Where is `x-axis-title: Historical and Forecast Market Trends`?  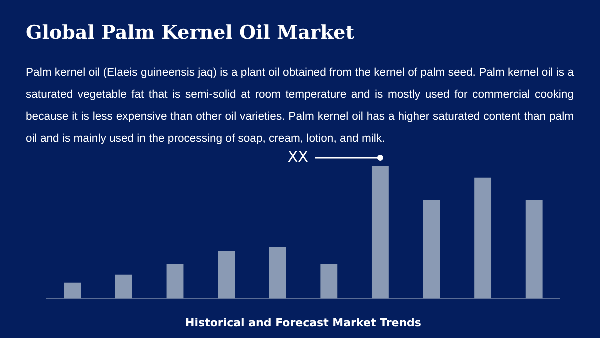 x-axis-title: Historical and Forecast Market Trends is located at coordinates (304, 323).